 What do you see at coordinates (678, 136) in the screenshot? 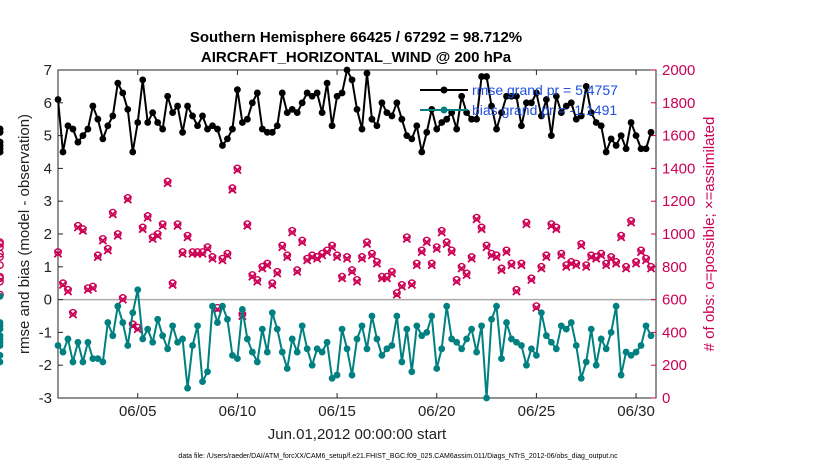
I see `y-right-tick-label: 1600` at bounding box center [678, 136].